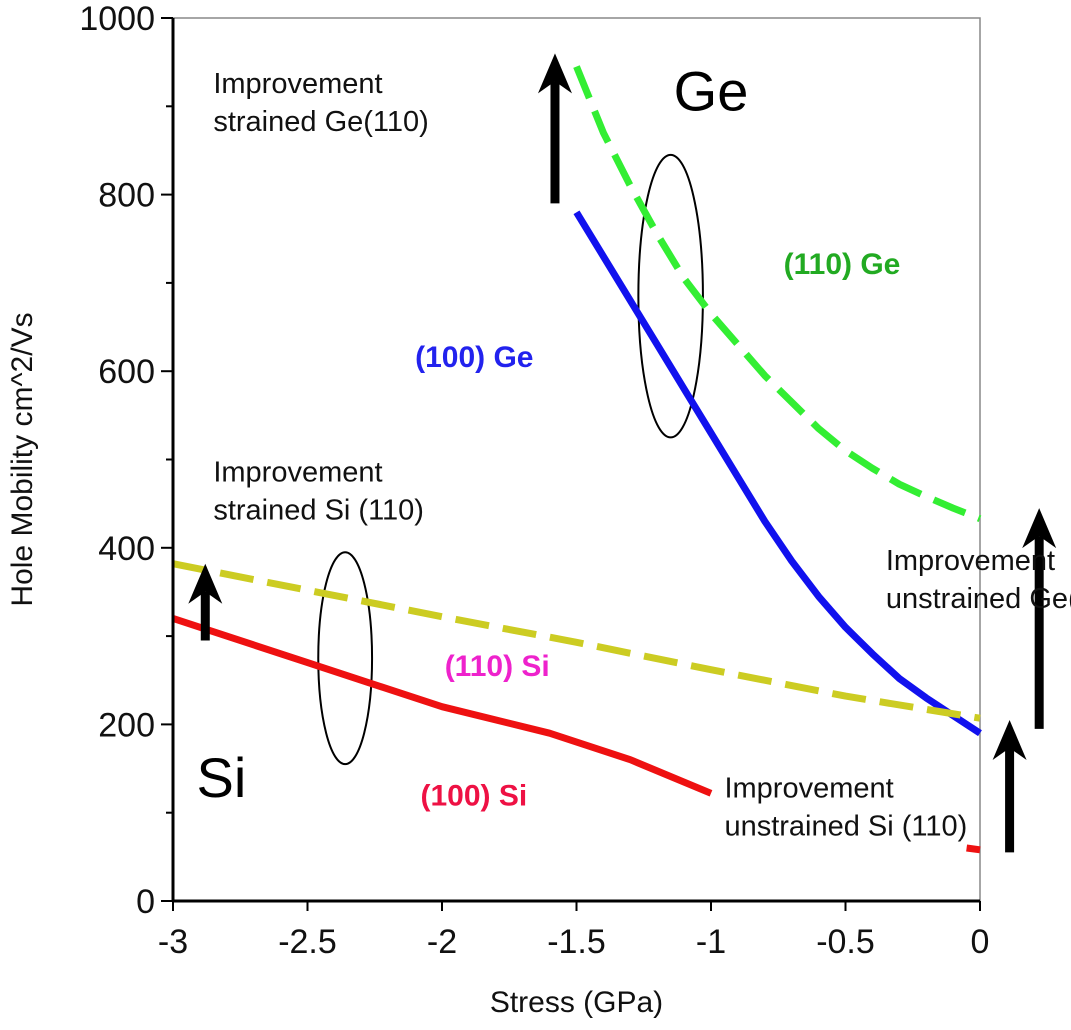 This screenshot has width=1071, height=1030. I want to click on series-label: (110) Si, so click(497, 666).